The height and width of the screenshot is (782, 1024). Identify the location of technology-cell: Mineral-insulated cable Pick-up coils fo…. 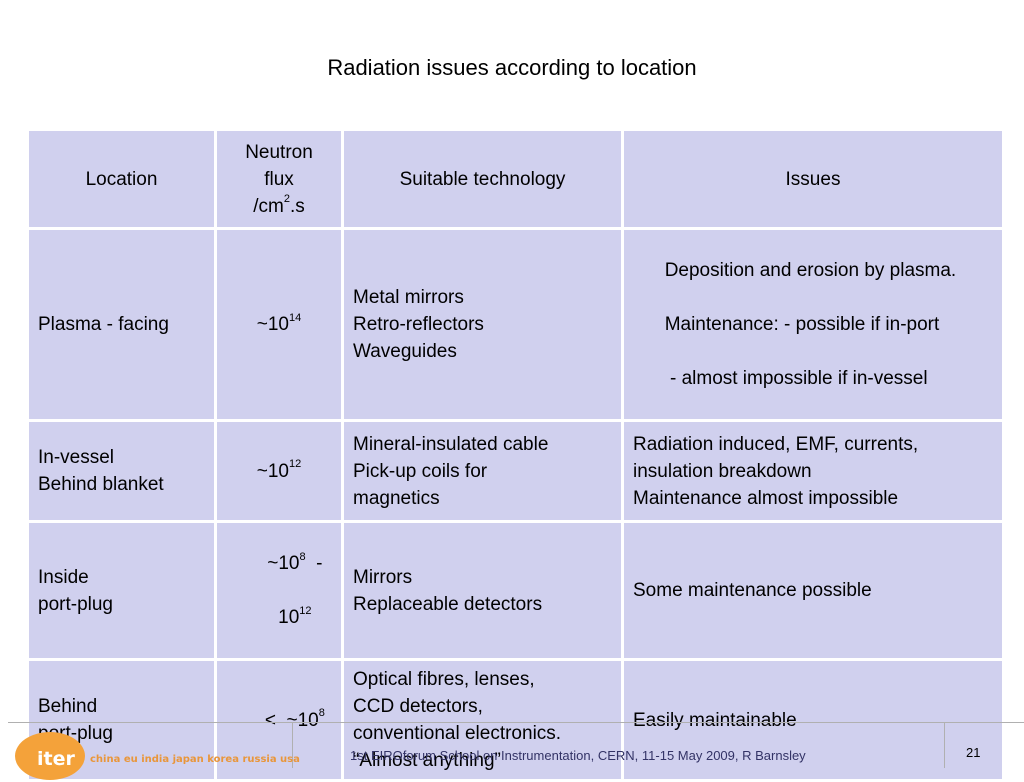
(482, 471).